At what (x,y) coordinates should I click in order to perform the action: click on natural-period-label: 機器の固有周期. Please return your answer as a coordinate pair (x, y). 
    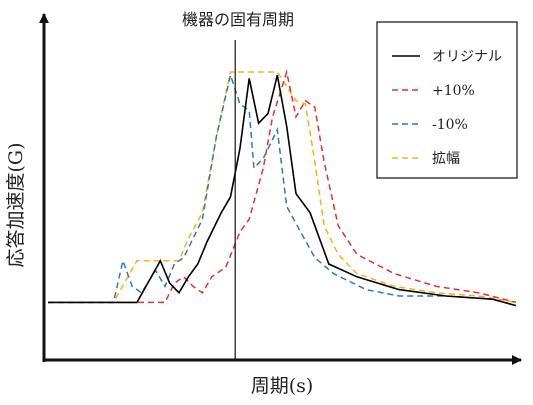
    Looking at the image, I should click on (238, 19).